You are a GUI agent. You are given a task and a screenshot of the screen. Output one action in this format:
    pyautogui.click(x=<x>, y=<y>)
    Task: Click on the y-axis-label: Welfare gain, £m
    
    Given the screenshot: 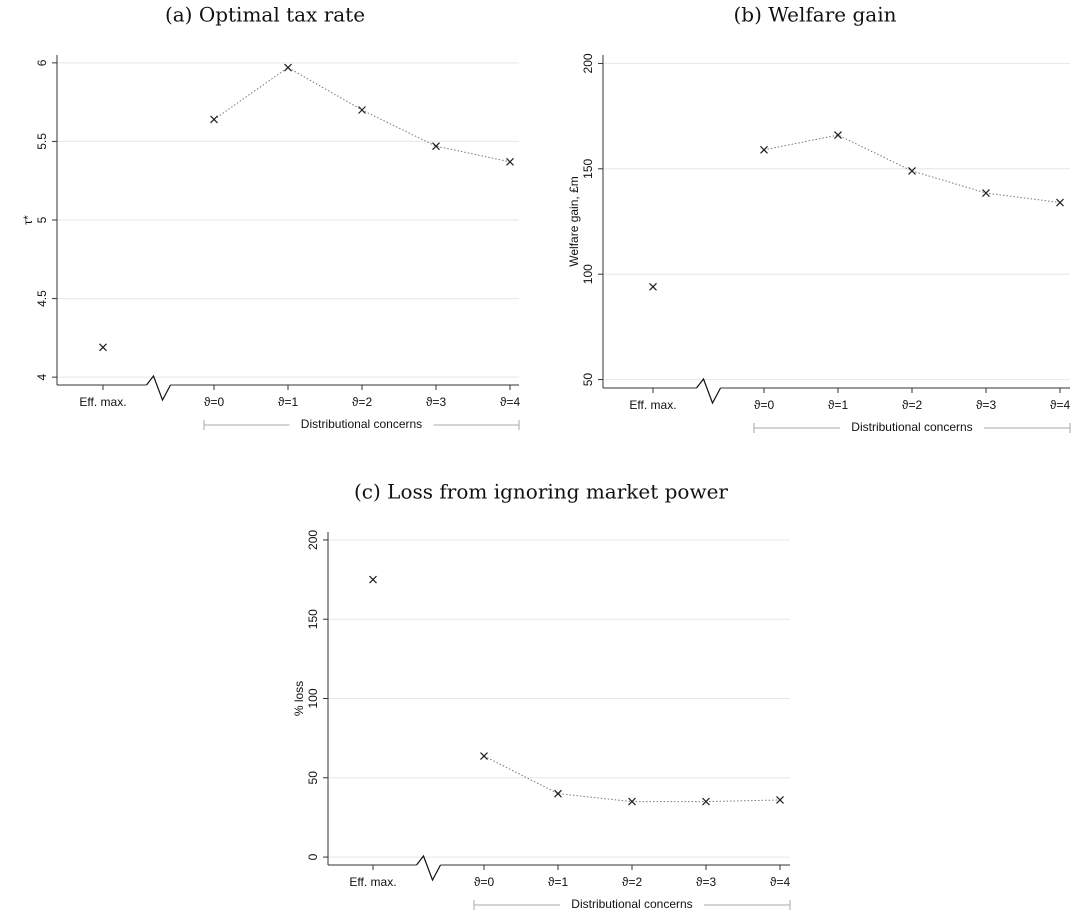 What is the action you would take?
    pyautogui.click(x=574, y=221)
    